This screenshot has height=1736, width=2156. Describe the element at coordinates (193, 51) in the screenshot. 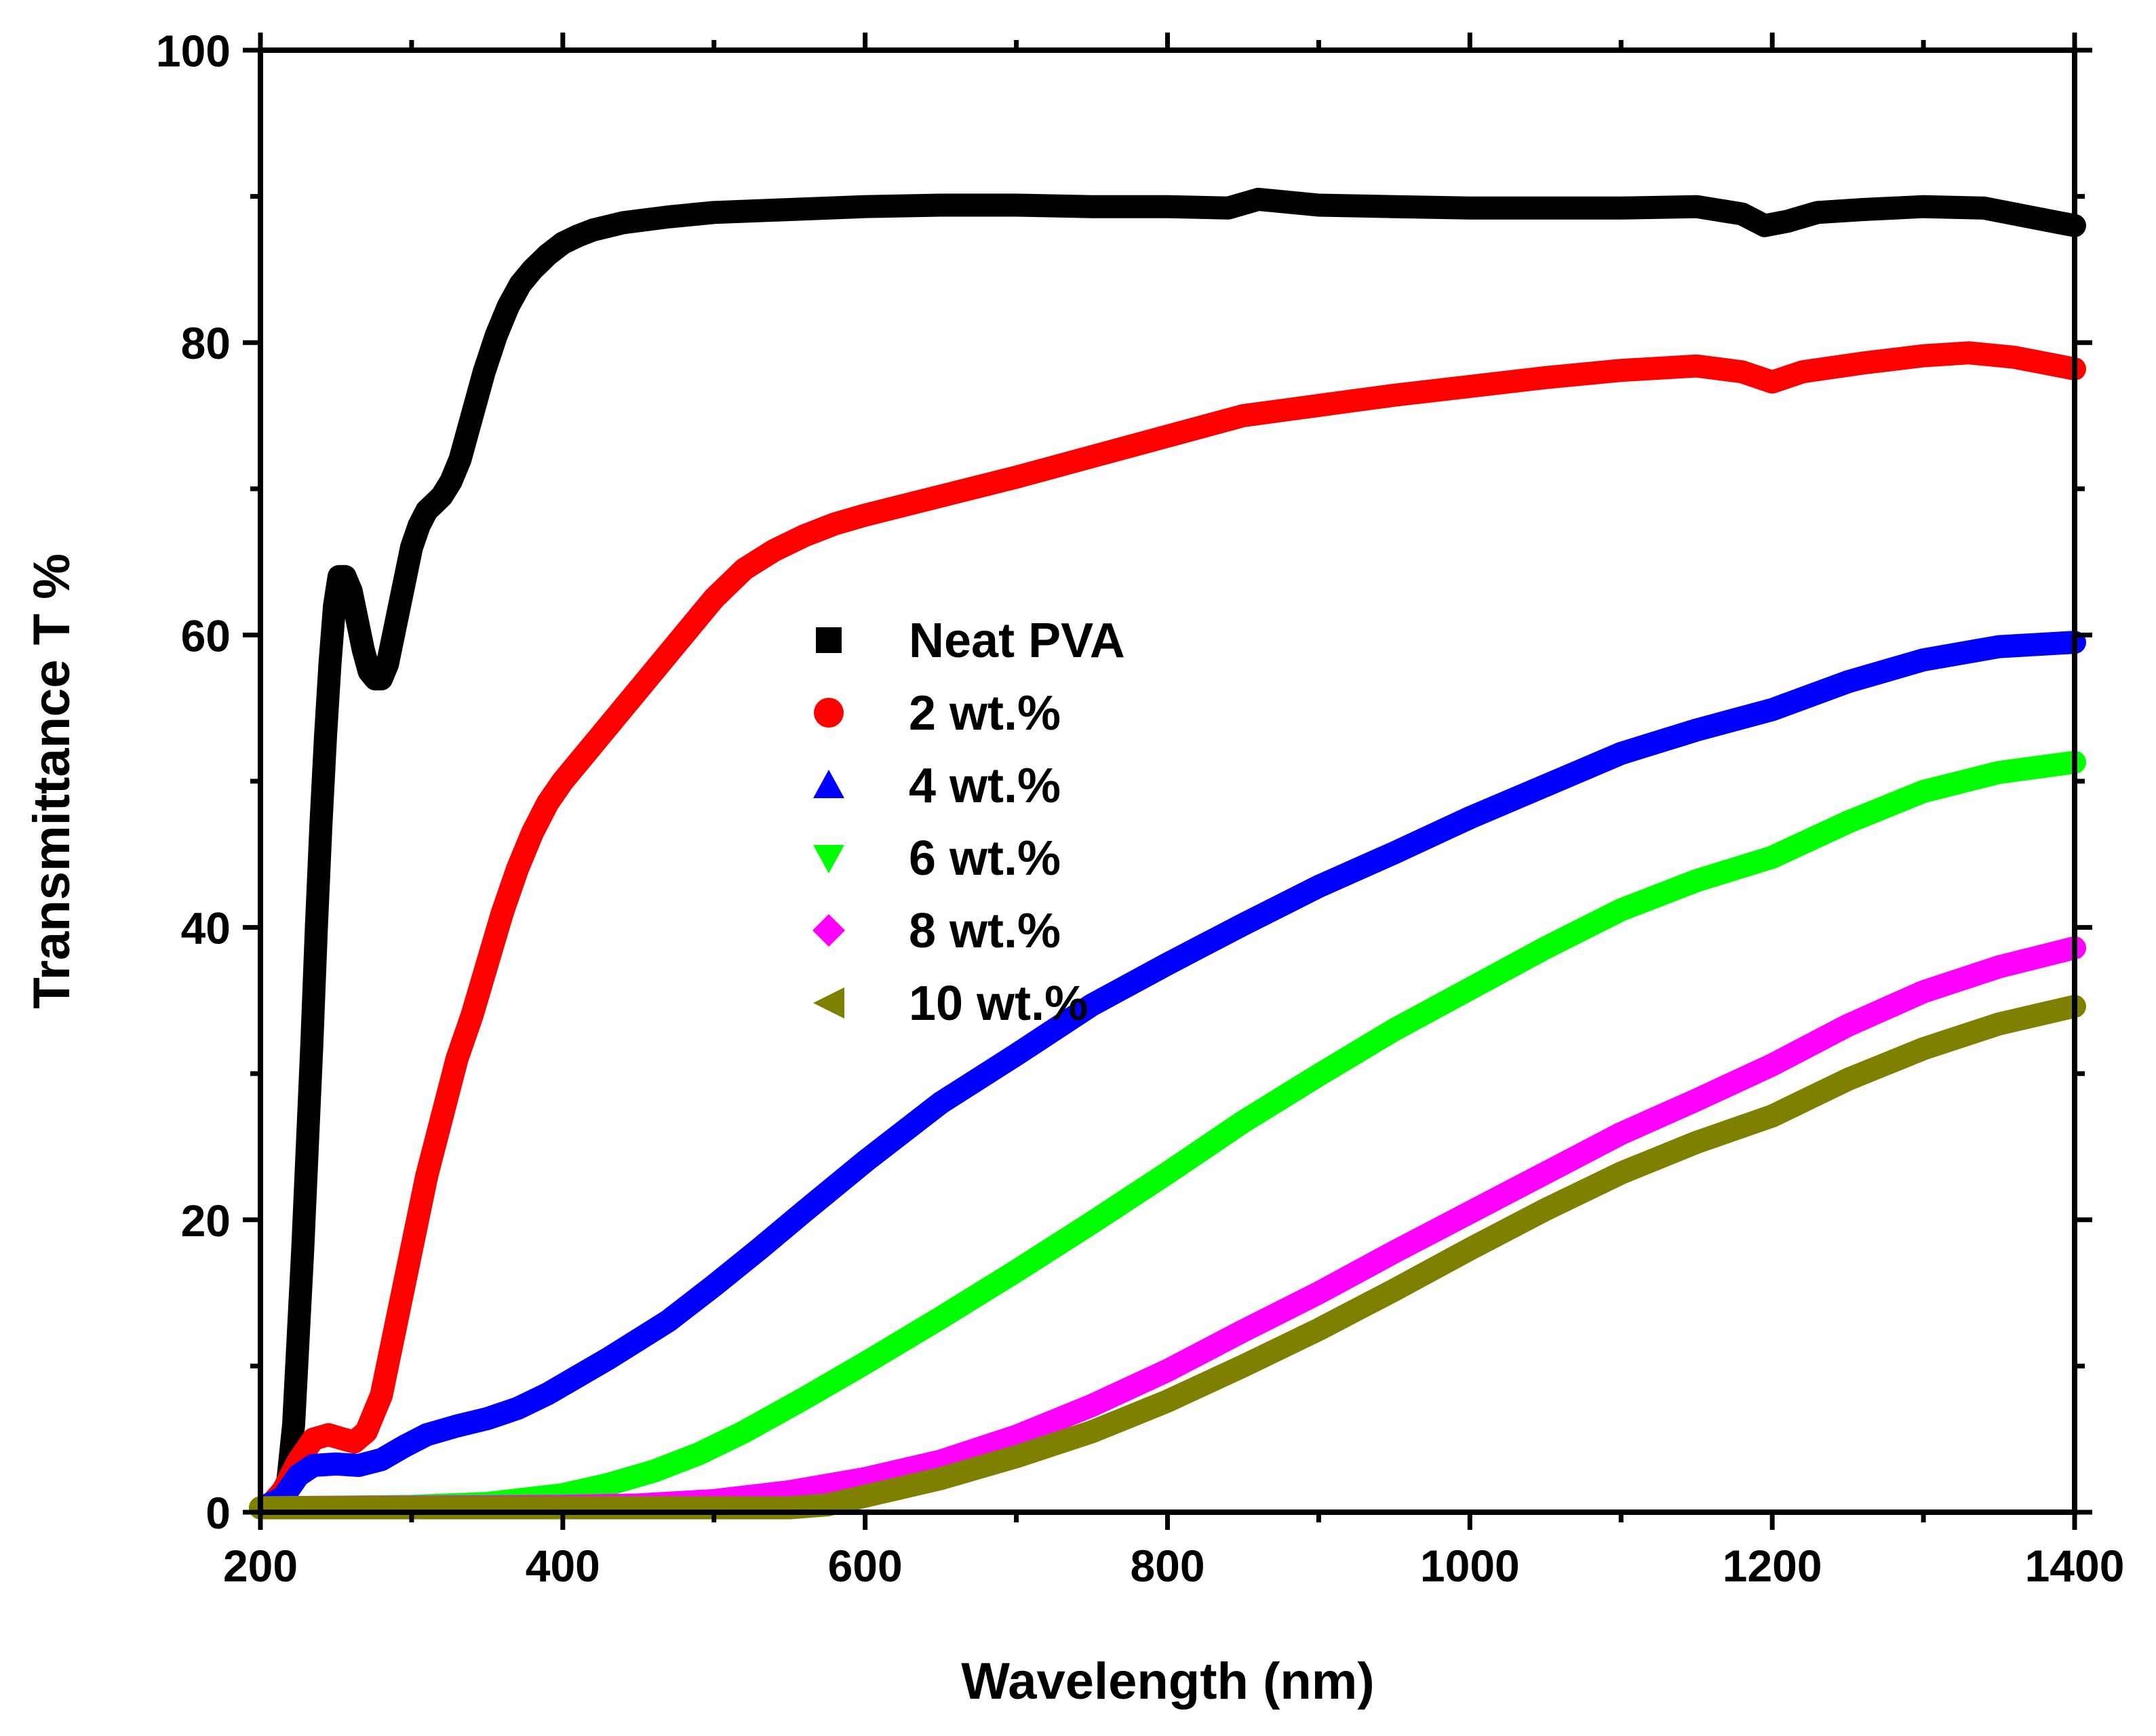

I see `y-tick-label: 100` at that location.